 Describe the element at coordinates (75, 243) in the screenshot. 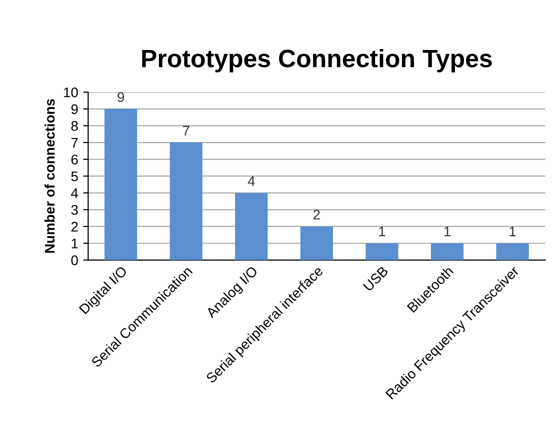

I see `y-tick-label: 1` at that location.